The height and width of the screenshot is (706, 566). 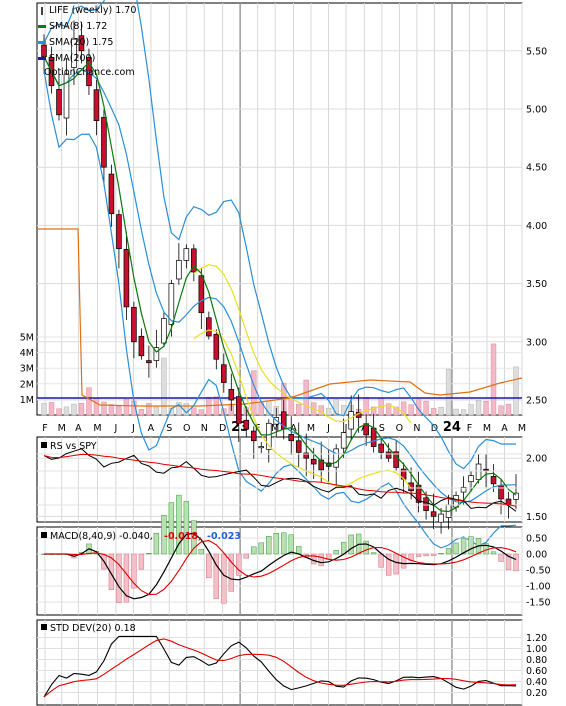 I want to click on y-tick-label: 3.50, so click(x=536, y=284).